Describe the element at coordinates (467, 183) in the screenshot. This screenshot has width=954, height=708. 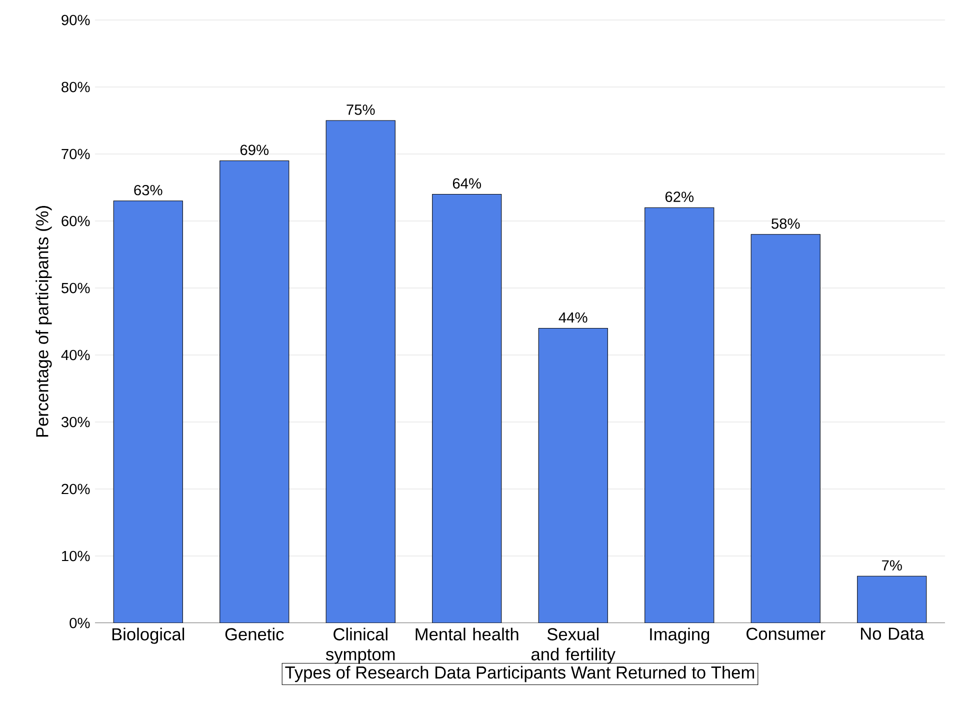
I see `data-label: 64%` at that location.